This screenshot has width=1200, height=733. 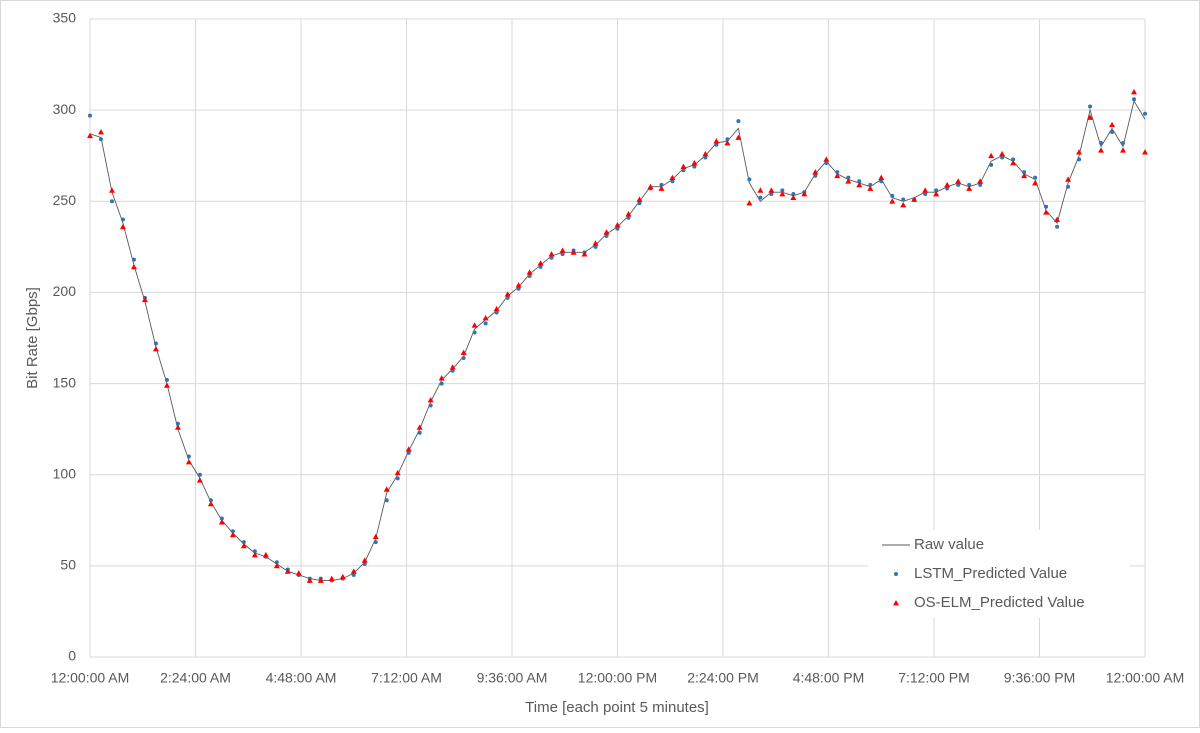 I want to click on legend-label: Raw value, so click(x=949, y=544).